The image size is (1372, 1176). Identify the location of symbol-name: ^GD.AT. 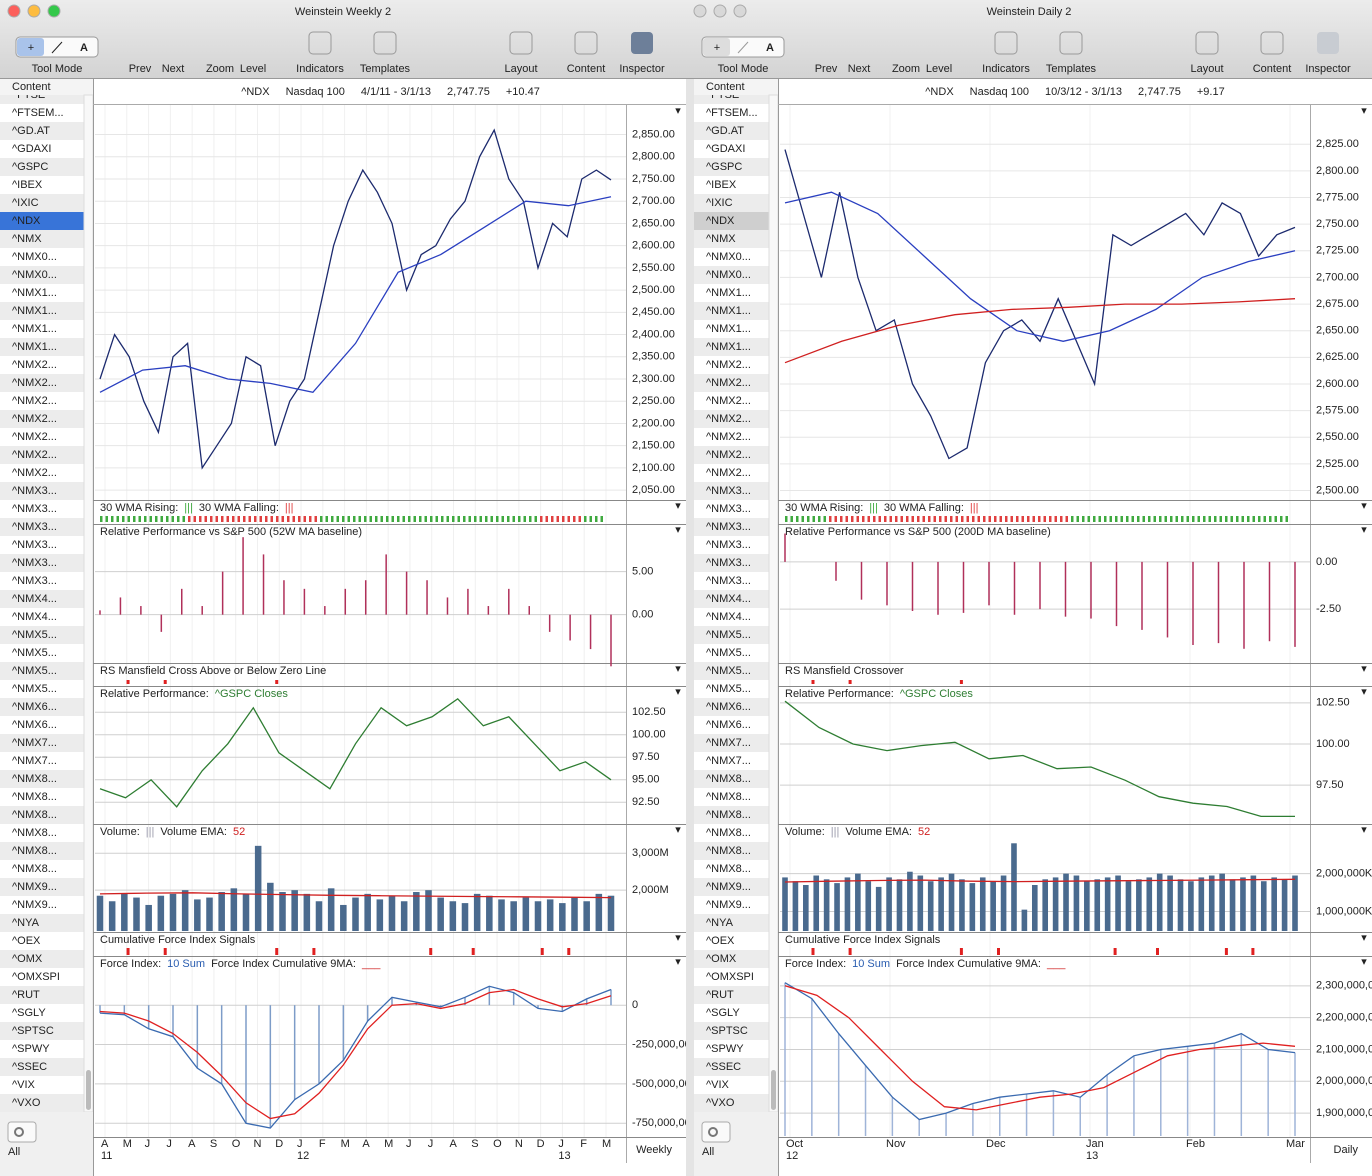
(31, 131).